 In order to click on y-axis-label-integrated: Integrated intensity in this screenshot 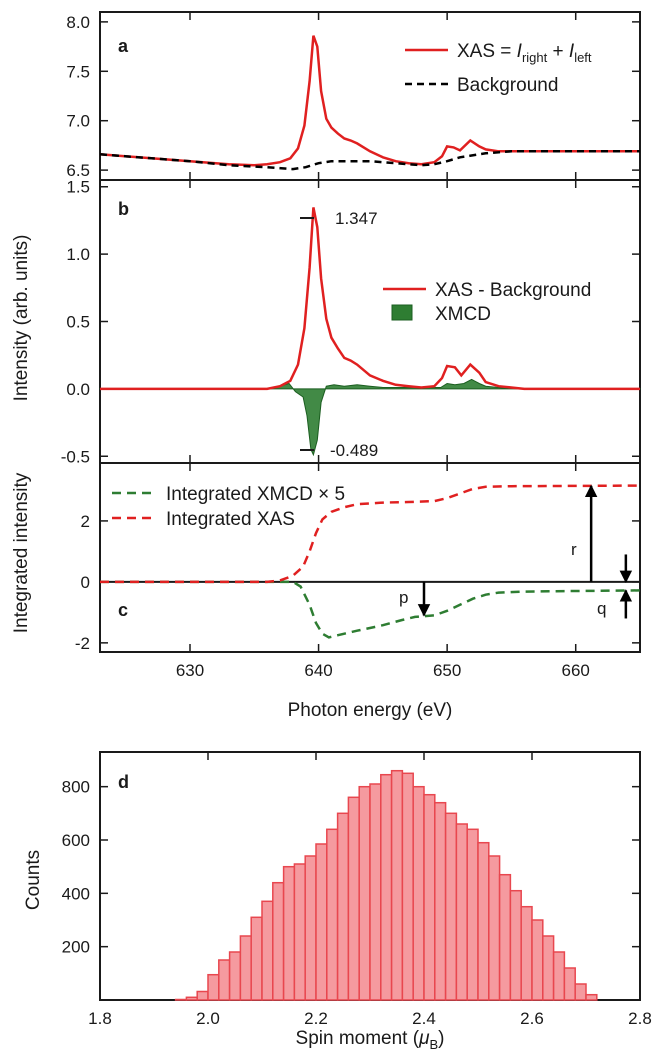, I will do `click(21, 552)`.